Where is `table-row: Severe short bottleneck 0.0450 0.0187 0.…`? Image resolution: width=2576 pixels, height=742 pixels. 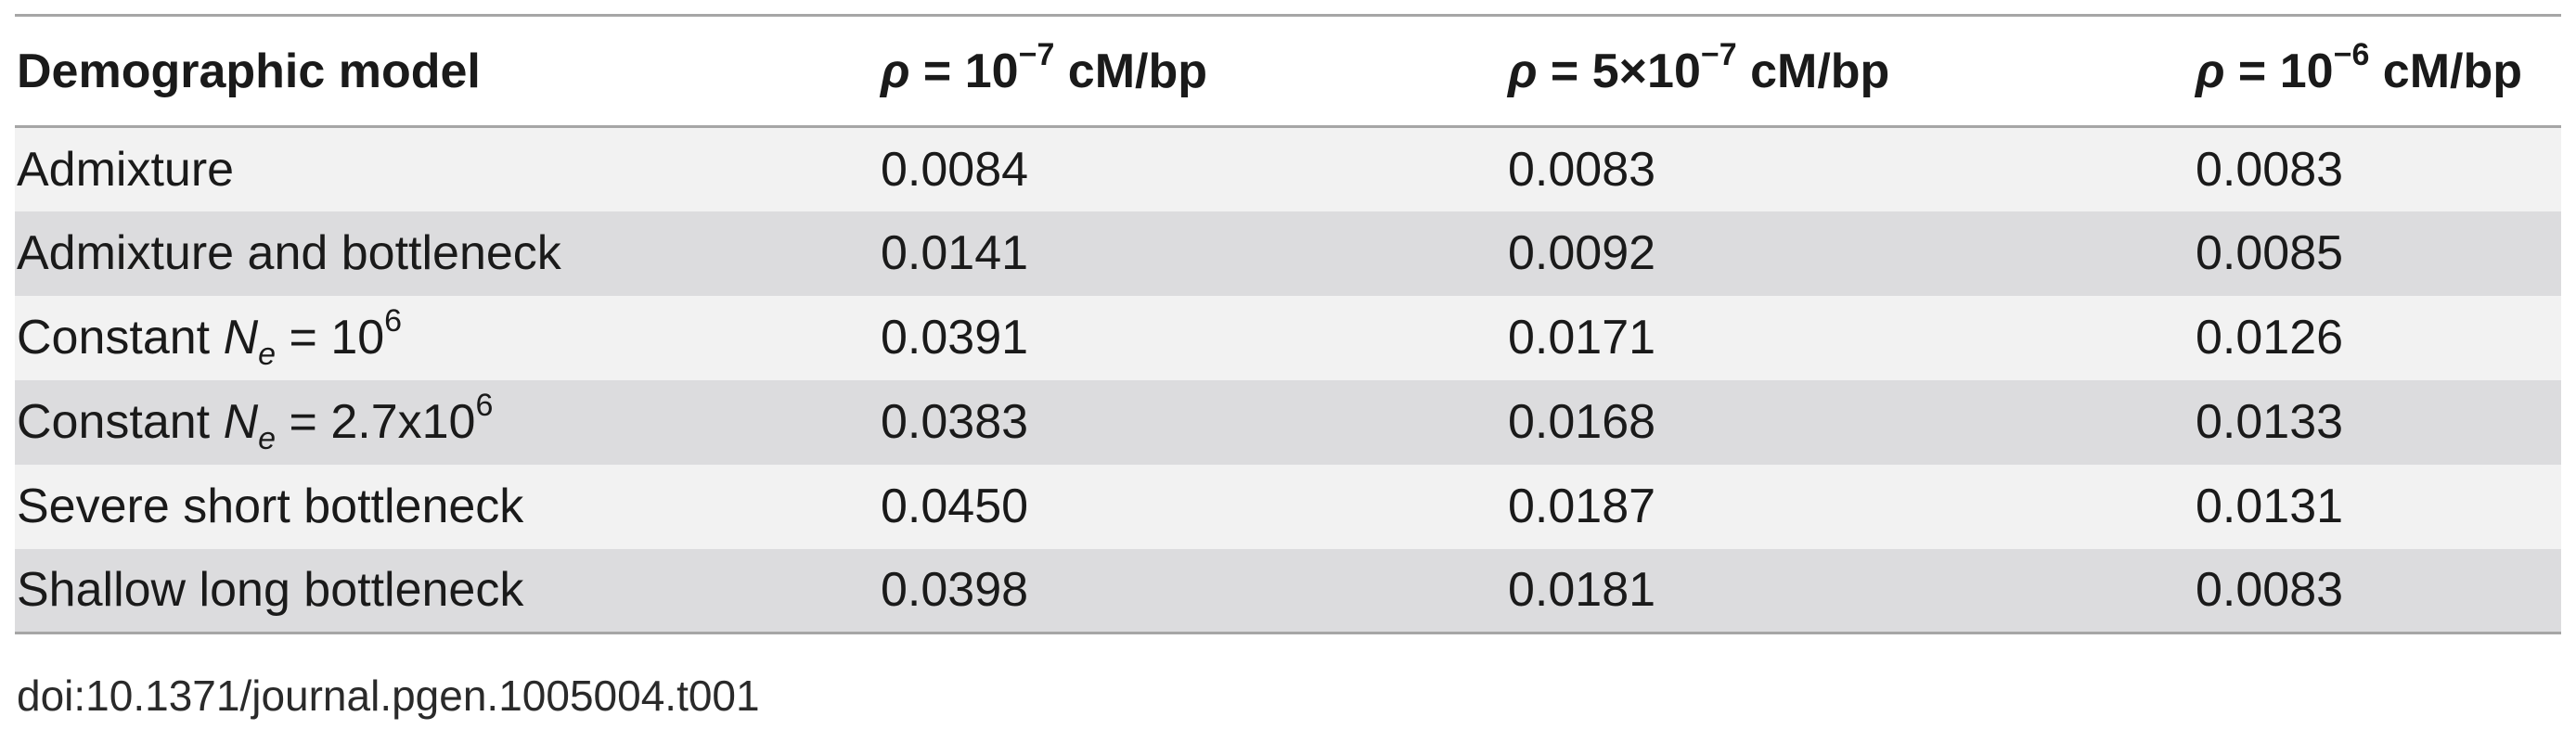
table-row: Severe short bottleneck 0.0450 0.0187 0.… is located at coordinates (1288, 506).